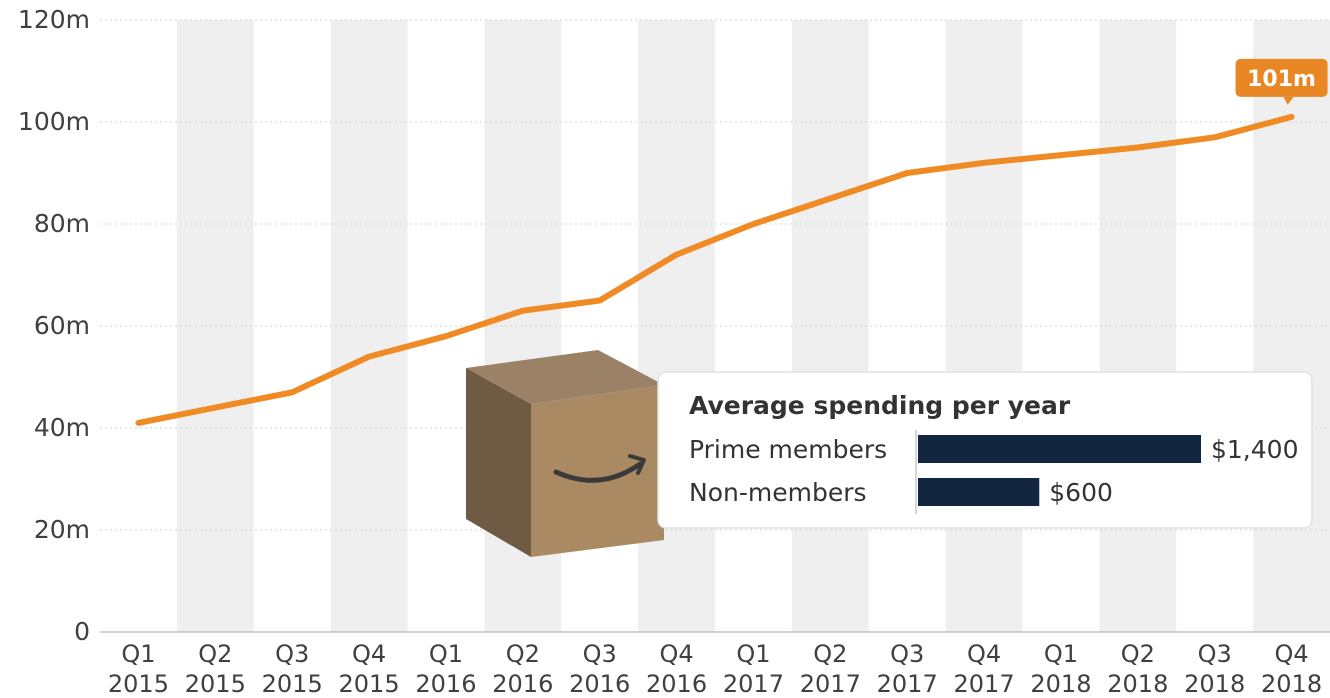  Describe the element at coordinates (565, 377) in the screenshot. I see `amazon-box-top` at that location.